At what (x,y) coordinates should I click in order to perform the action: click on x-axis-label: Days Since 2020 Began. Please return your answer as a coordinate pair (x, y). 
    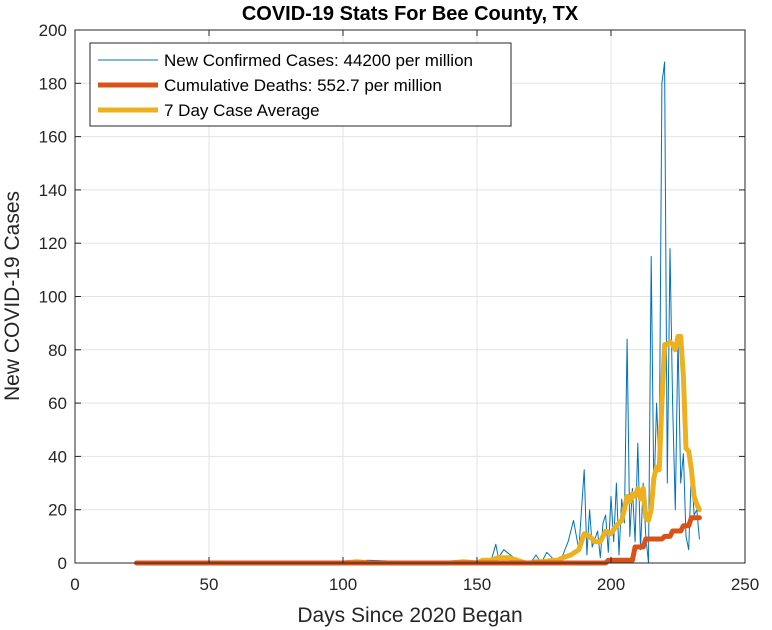
    Looking at the image, I should click on (409, 615).